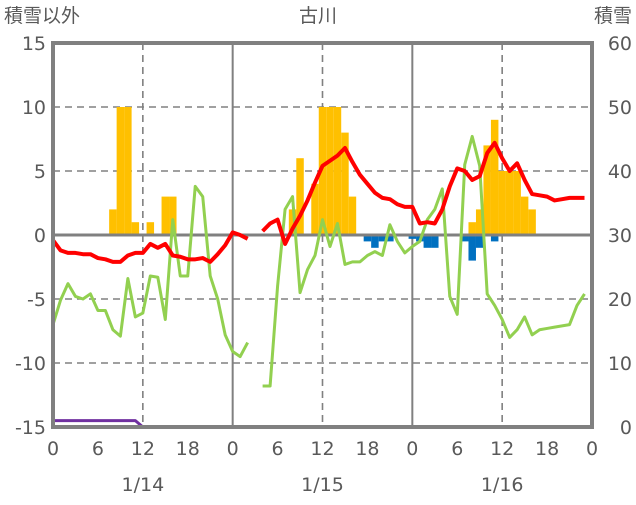 The width and height of the screenshot is (636, 505). Describe the element at coordinates (502, 485) in the screenshot. I see `date-label: 1/16` at that location.